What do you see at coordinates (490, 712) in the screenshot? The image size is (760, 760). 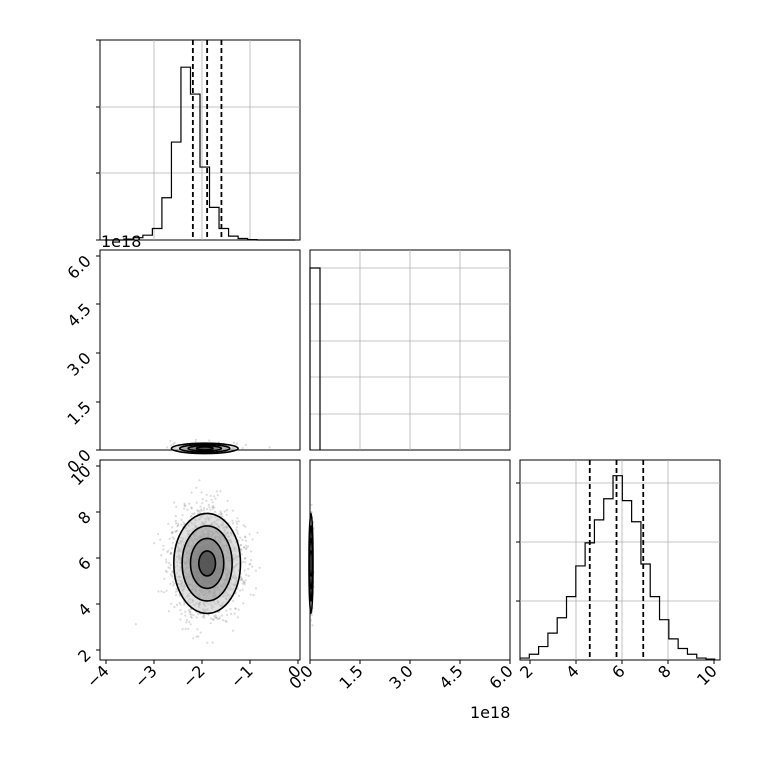 I see `x-exponent-label: 1e18` at bounding box center [490, 712].